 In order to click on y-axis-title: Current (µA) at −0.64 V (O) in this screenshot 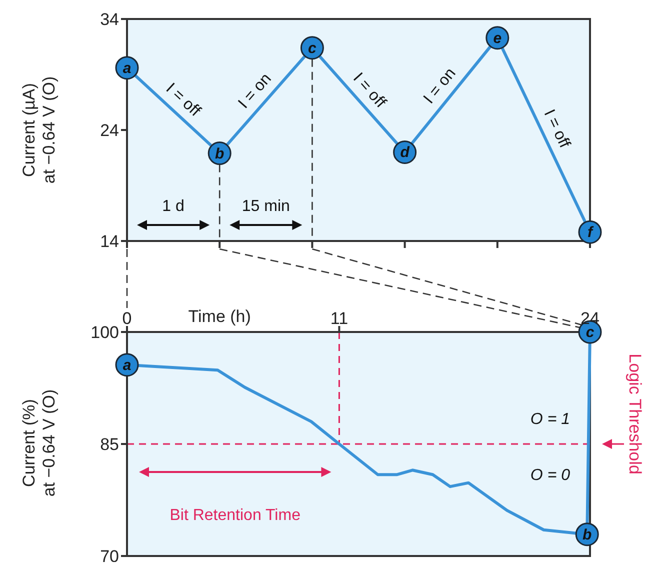, I will do `click(40, 130)`.